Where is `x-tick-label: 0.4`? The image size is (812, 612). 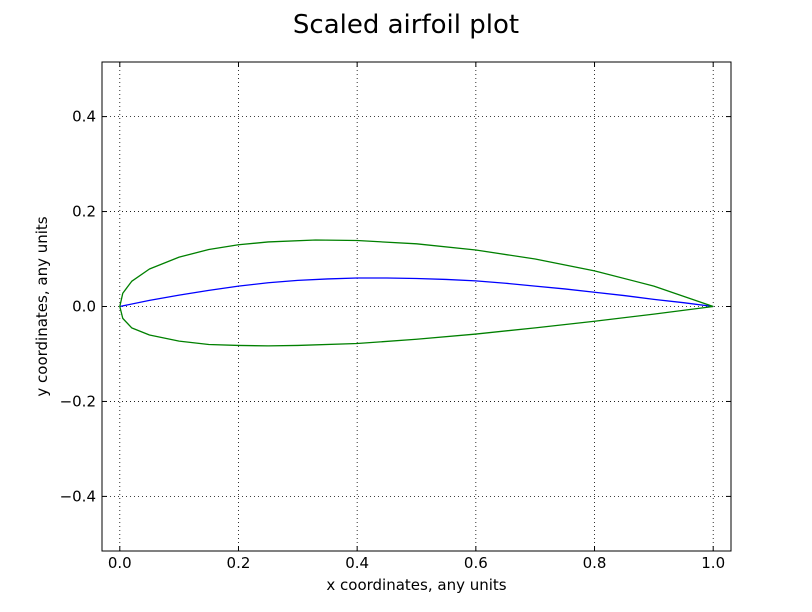 x-tick-label: 0.4 is located at coordinates (357, 563).